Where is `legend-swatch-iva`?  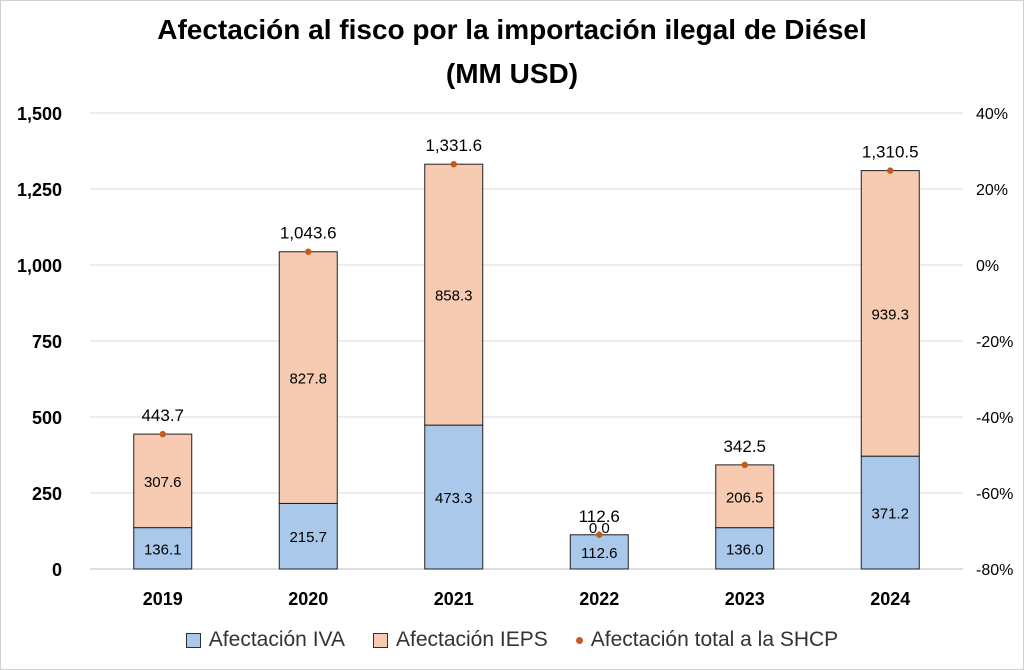 legend-swatch-iva is located at coordinates (193, 640).